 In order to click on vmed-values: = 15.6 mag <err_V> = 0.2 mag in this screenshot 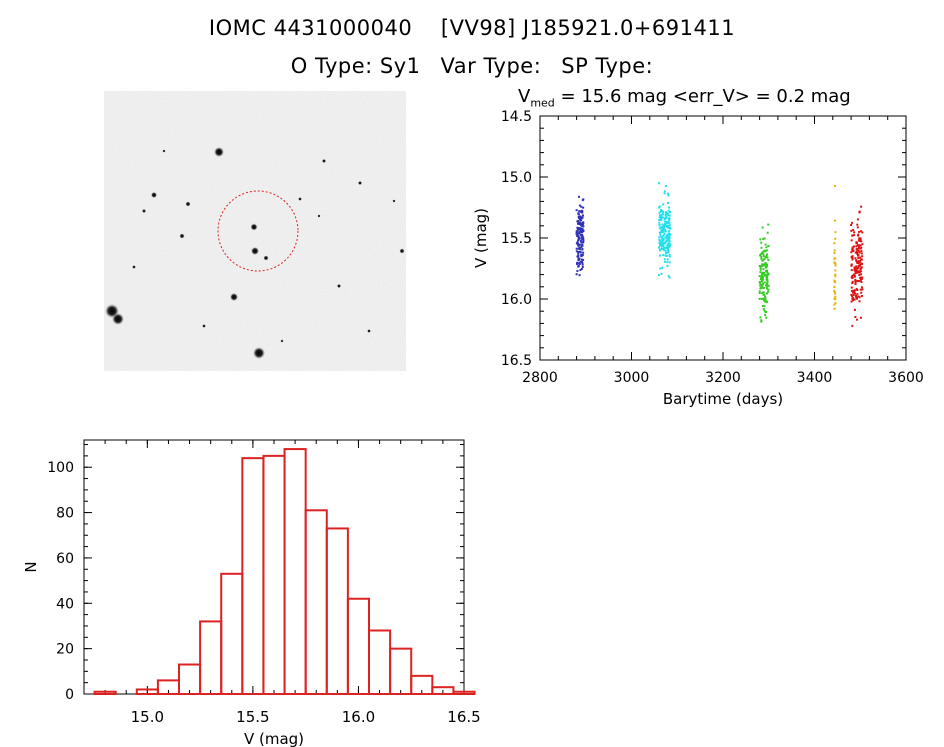, I will do `click(702, 96)`.